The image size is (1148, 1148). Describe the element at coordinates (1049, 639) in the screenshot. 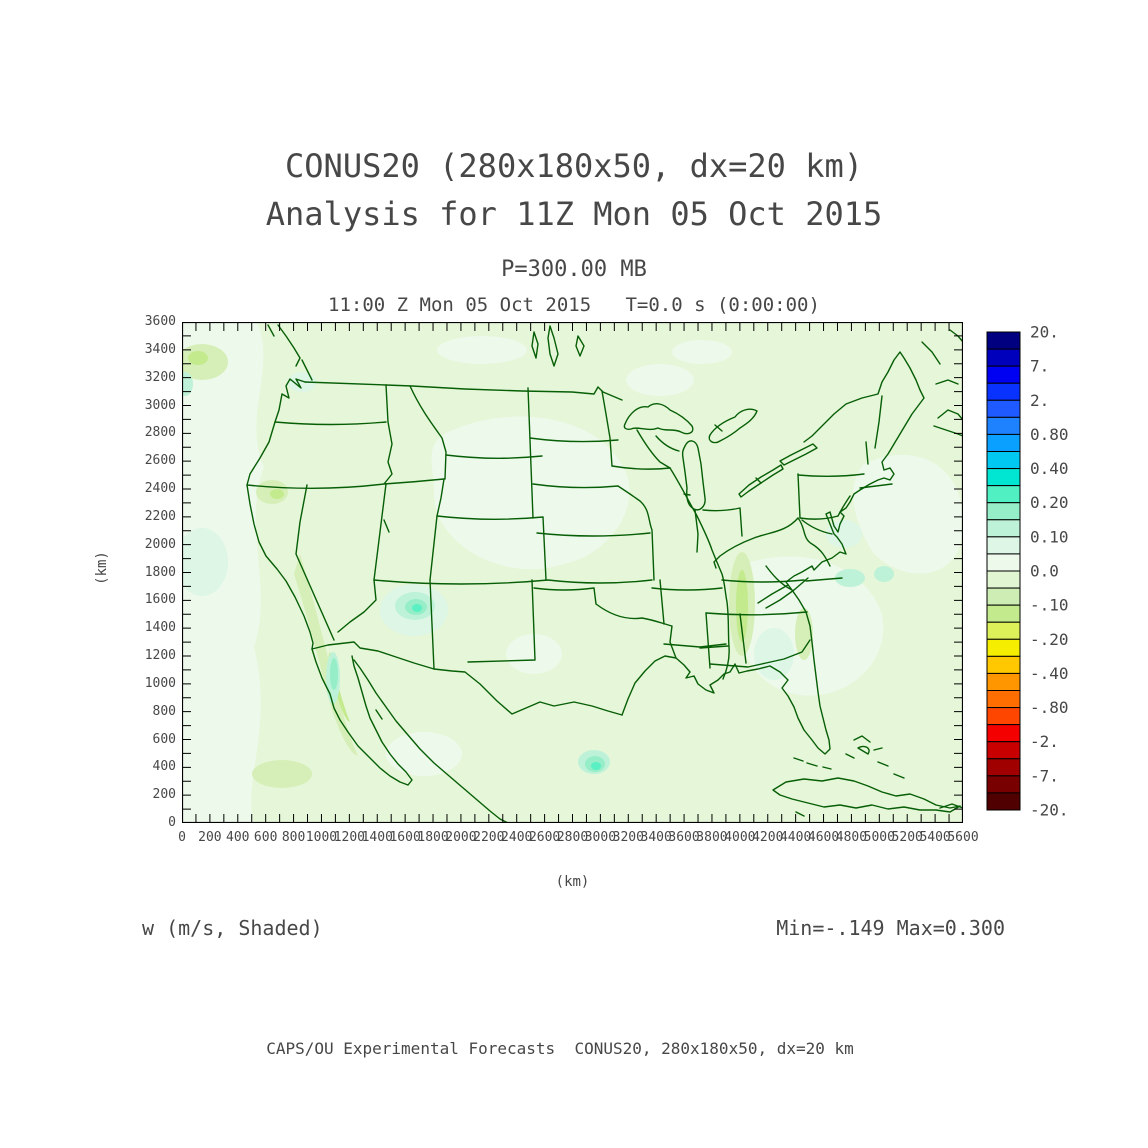

I see `colorbar-label: -.20` at that location.